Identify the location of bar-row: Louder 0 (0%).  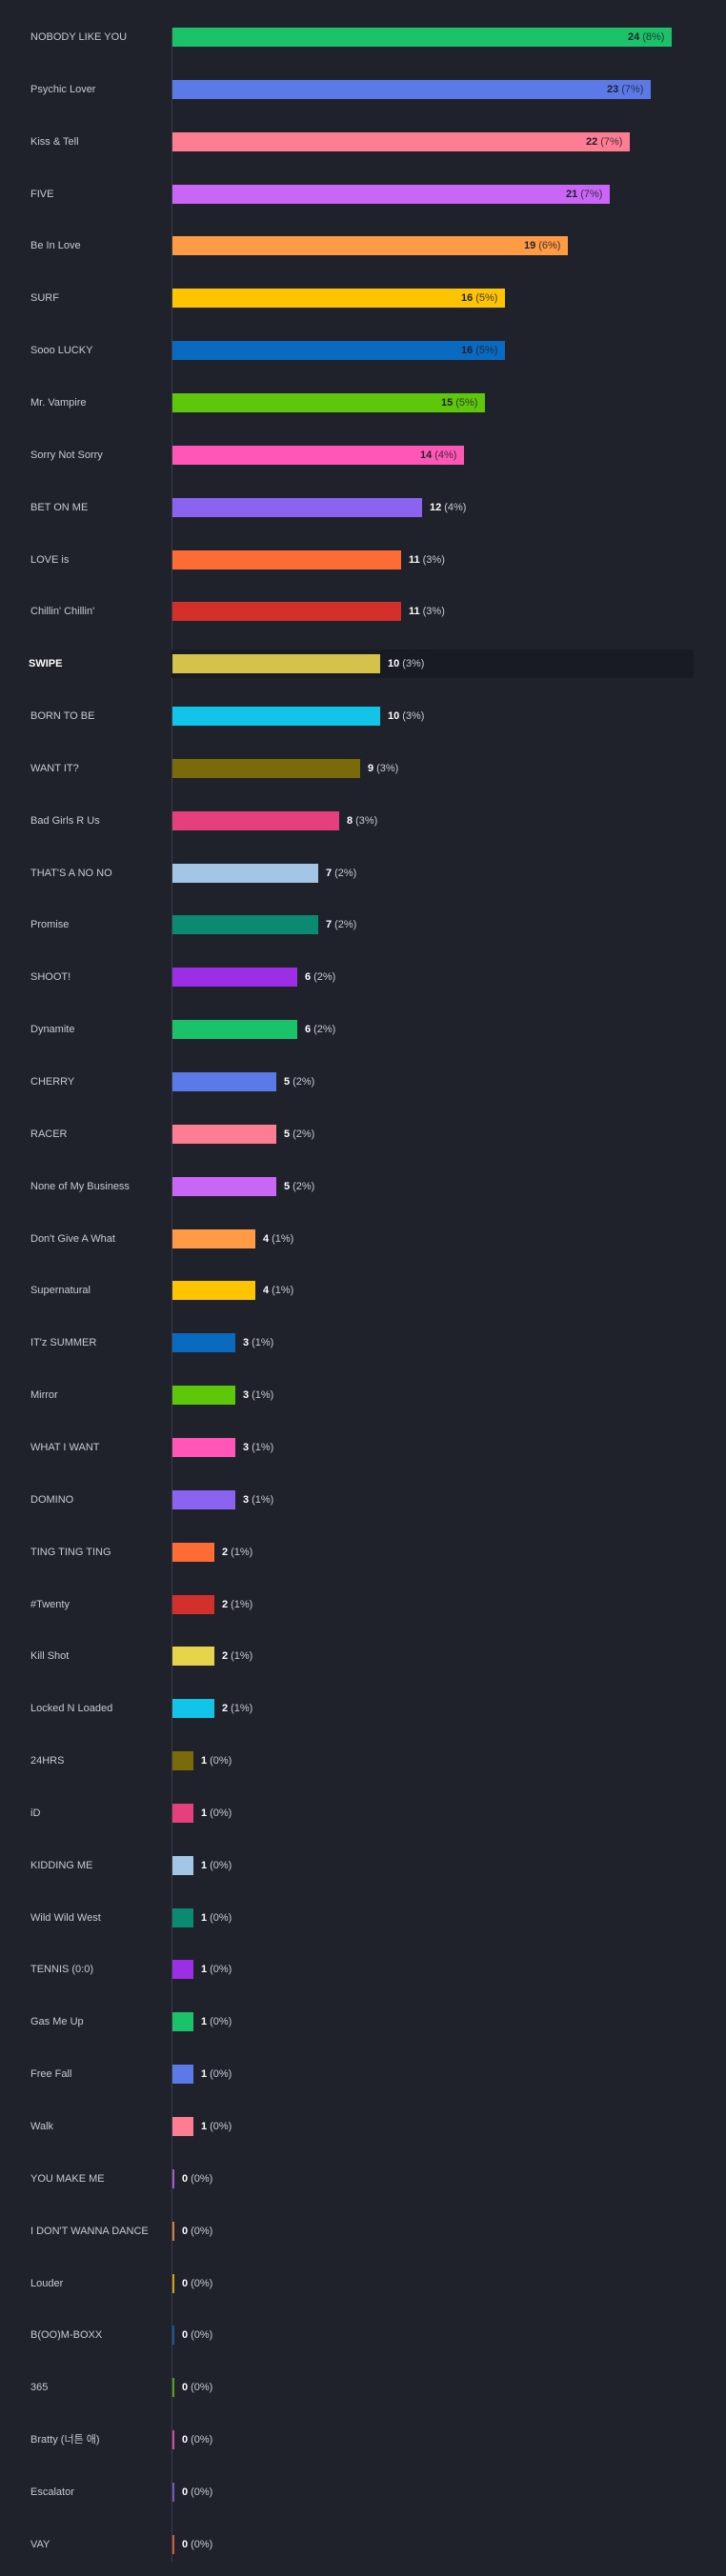
(363, 2283).